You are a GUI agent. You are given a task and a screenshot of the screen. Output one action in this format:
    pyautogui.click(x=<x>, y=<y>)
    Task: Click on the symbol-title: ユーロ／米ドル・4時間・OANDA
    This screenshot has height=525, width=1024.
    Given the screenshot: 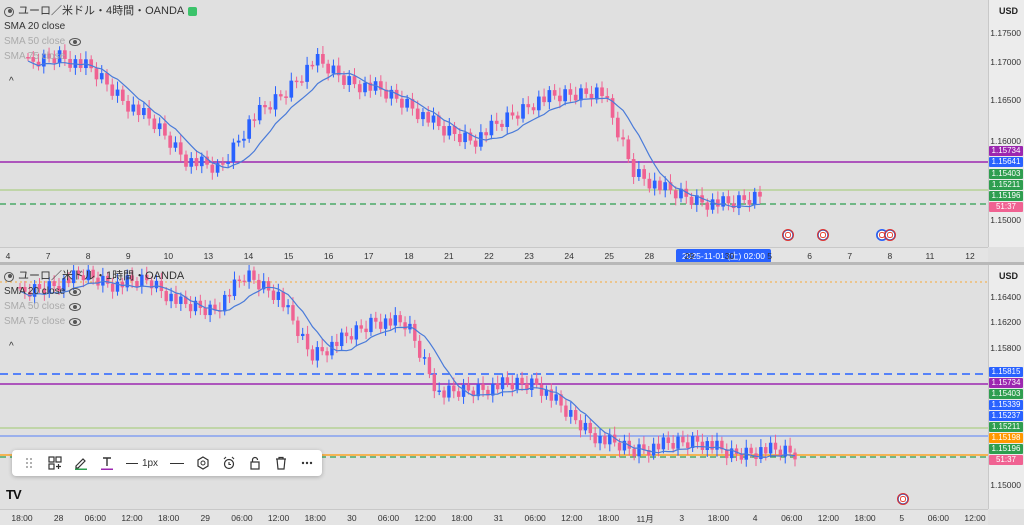 What is the action you would take?
    pyautogui.click(x=101, y=11)
    